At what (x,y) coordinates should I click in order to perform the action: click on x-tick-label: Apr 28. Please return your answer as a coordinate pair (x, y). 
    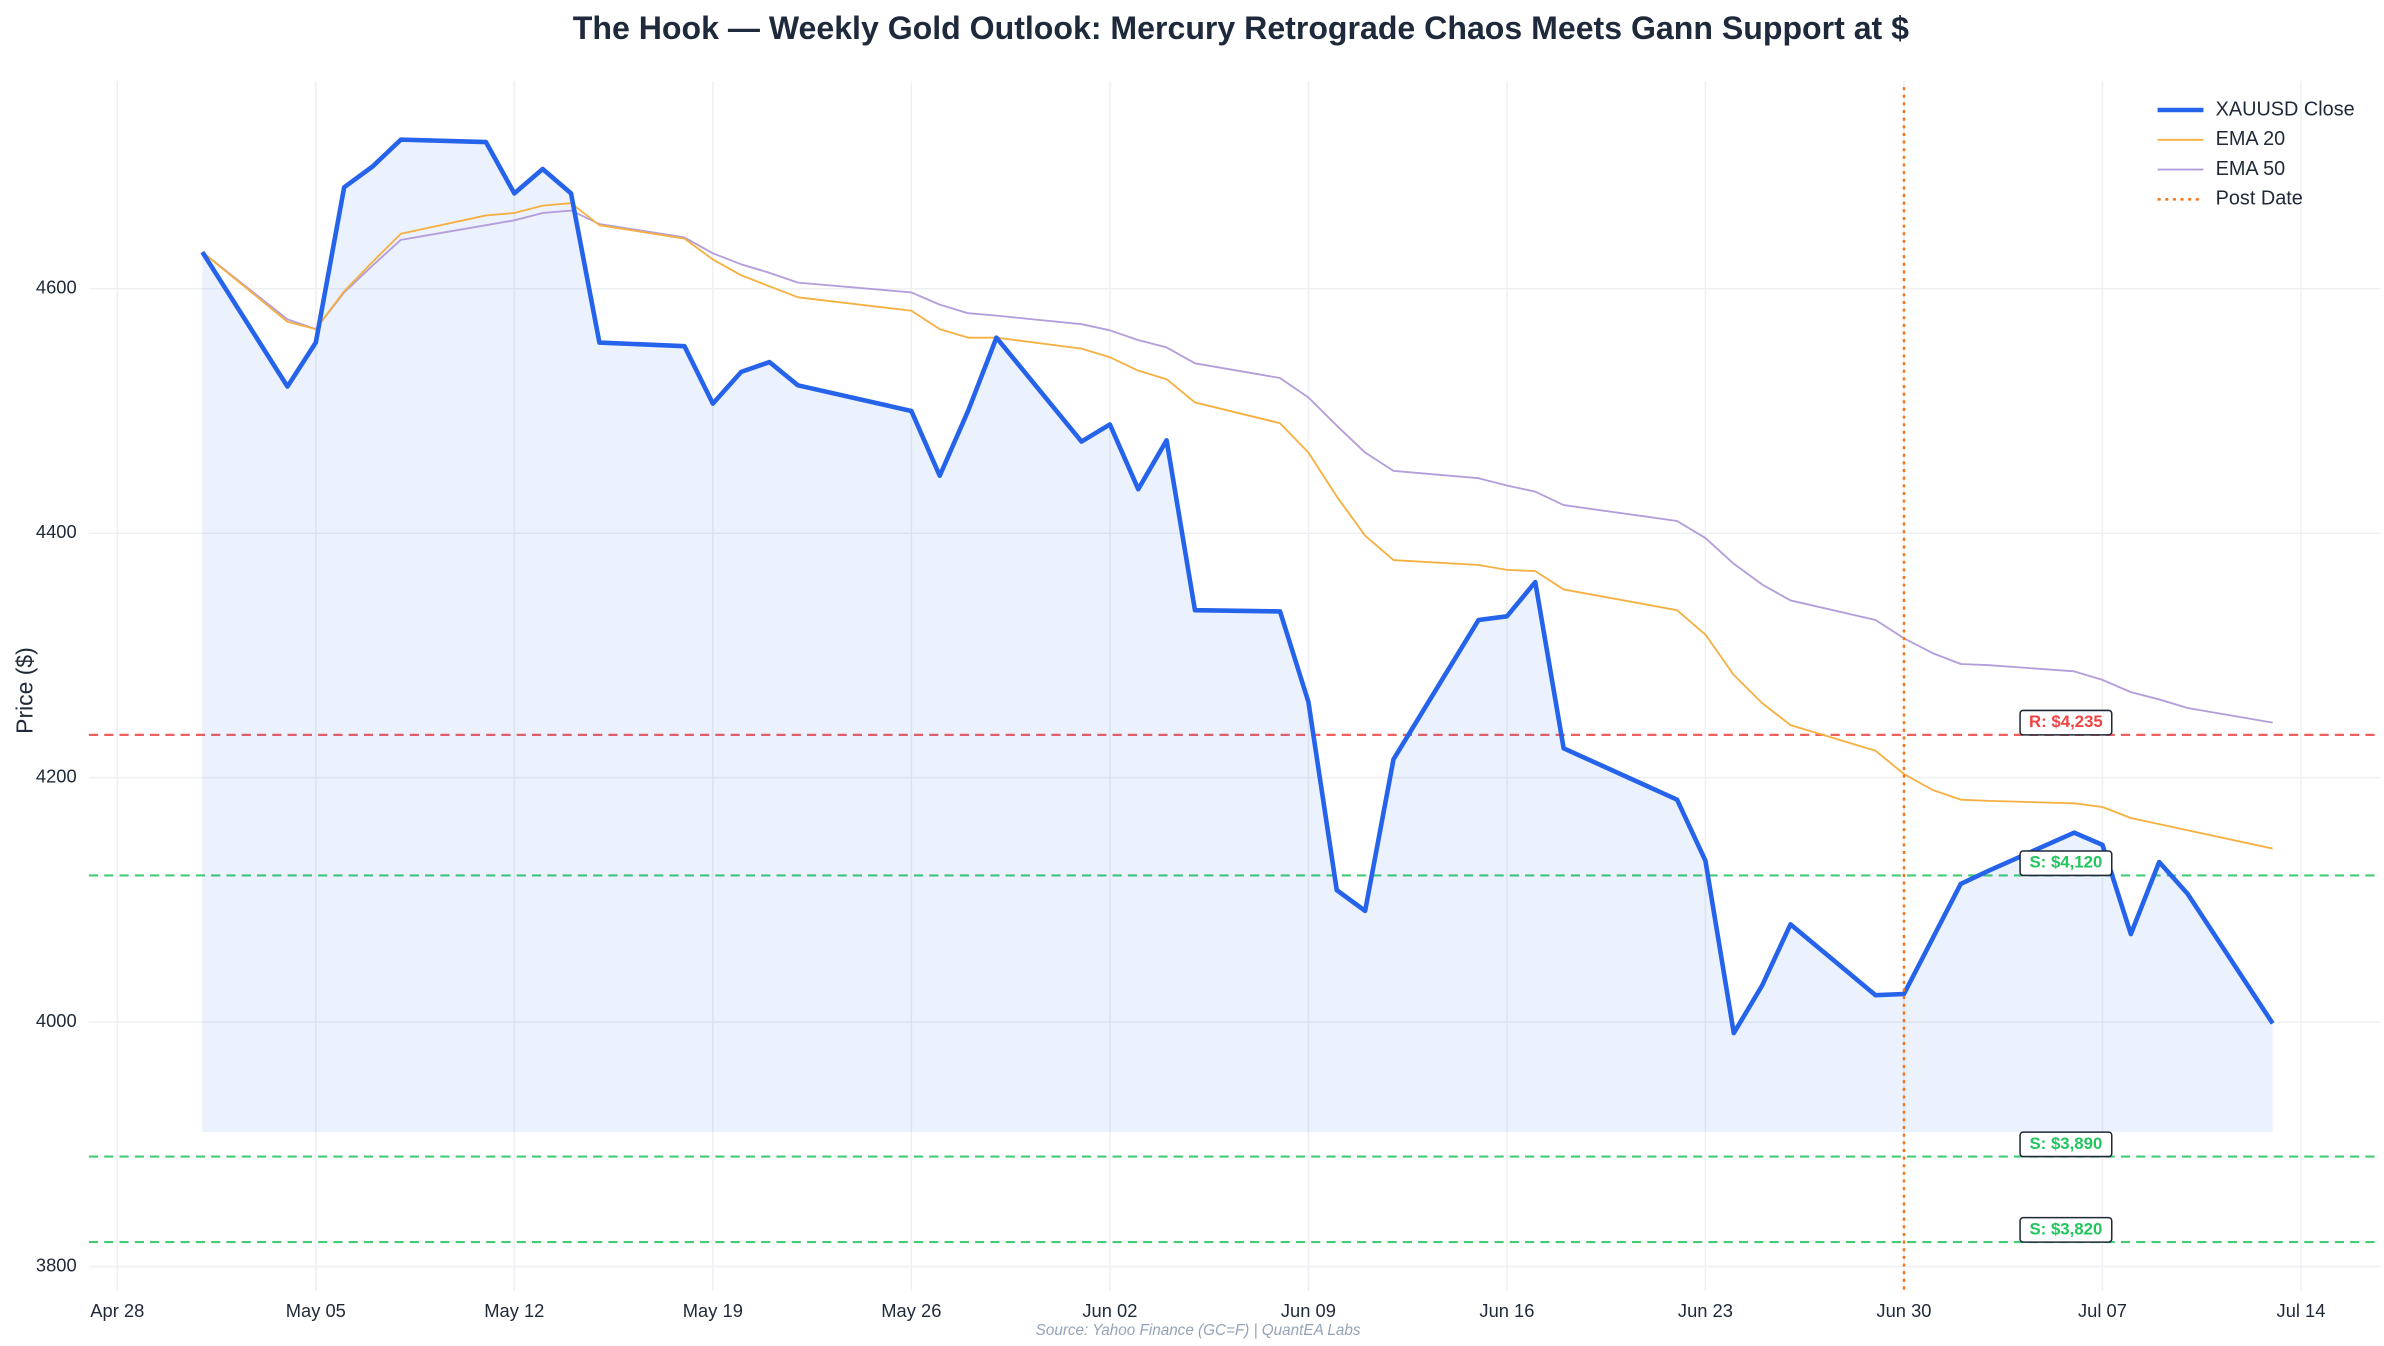
    Looking at the image, I should click on (117, 1310).